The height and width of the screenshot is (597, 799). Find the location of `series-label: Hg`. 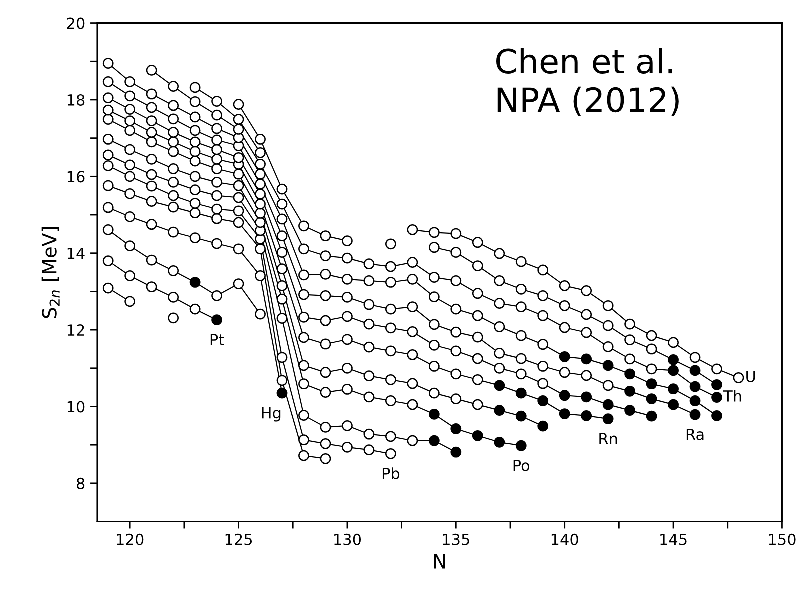

series-label: Hg is located at coordinates (271, 414).